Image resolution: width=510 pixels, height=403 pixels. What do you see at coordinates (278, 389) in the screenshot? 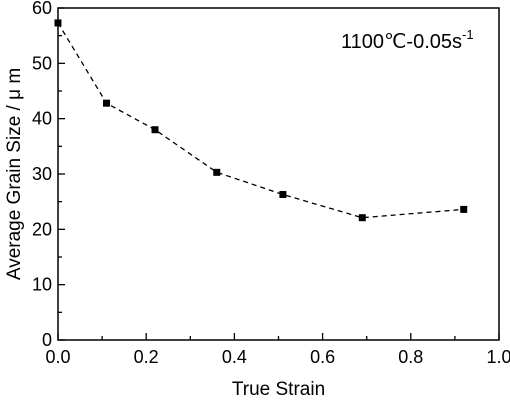
I see `x-axis-title: True Strain` at bounding box center [278, 389].